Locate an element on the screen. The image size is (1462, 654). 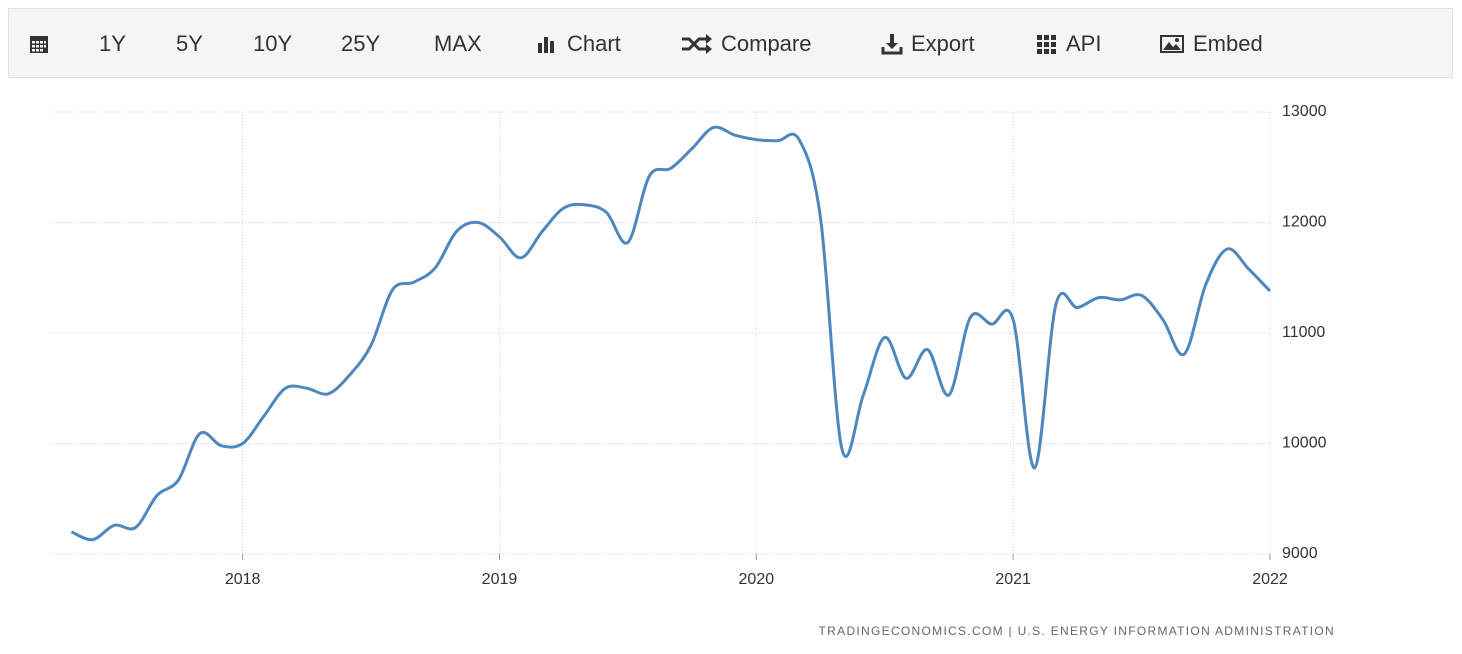
y-tick-label: 10000 is located at coordinates (1304, 443).